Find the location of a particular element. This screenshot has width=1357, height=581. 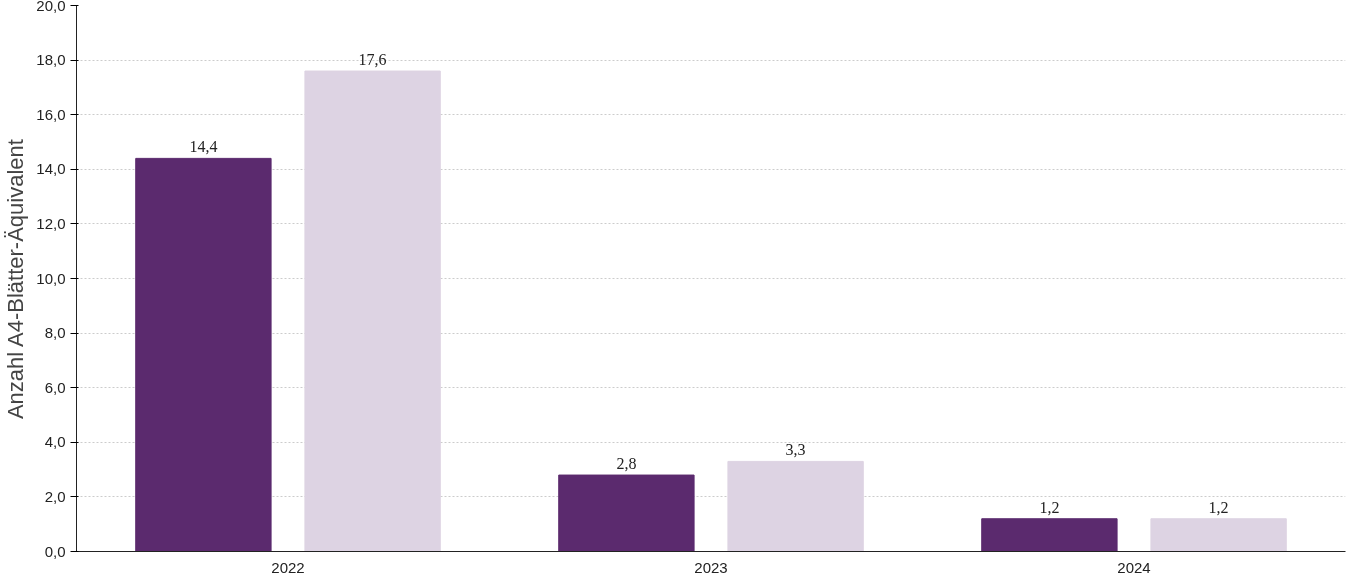

x-tick-label: 2024 is located at coordinates (1134, 567).